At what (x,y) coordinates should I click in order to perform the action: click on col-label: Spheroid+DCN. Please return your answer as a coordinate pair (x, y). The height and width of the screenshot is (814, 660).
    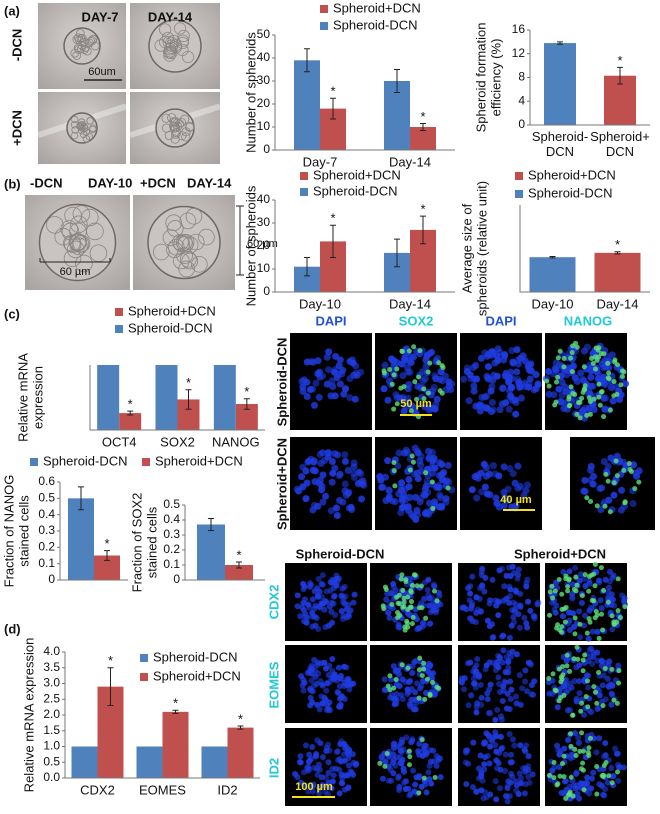
    Looking at the image, I should click on (560, 553).